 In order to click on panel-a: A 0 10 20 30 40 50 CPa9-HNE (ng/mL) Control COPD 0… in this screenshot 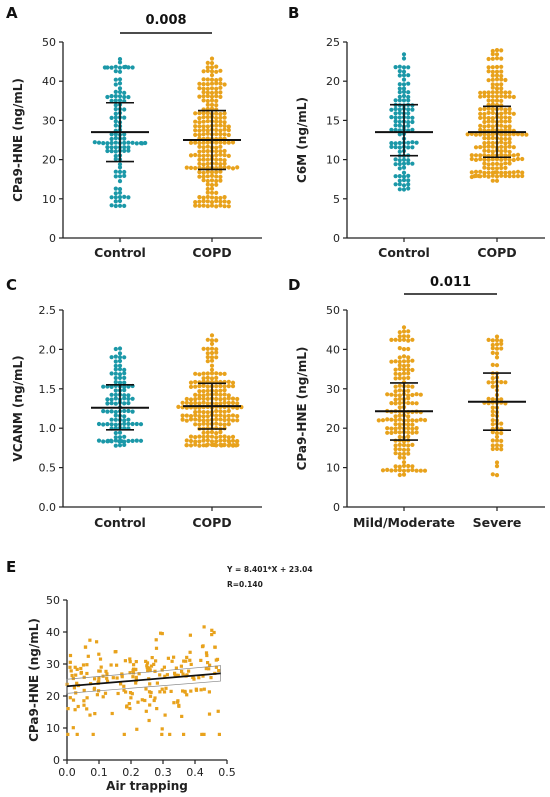, I will do `click(134, 132)`.